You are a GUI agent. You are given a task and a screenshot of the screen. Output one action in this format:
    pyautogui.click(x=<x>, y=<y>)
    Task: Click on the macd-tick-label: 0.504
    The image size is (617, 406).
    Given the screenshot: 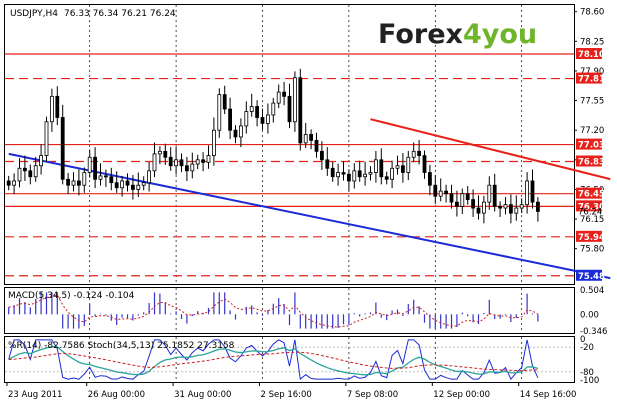 What is the action you would take?
    pyautogui.click(x=592, y=291)
    